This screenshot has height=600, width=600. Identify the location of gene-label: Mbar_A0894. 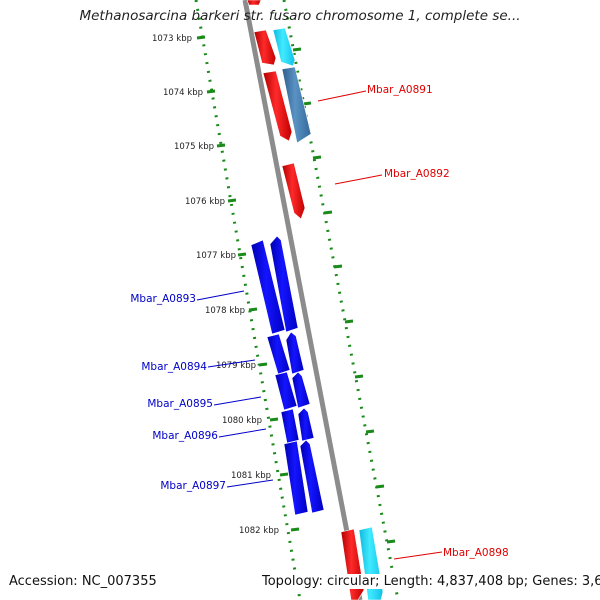
(174, 367).